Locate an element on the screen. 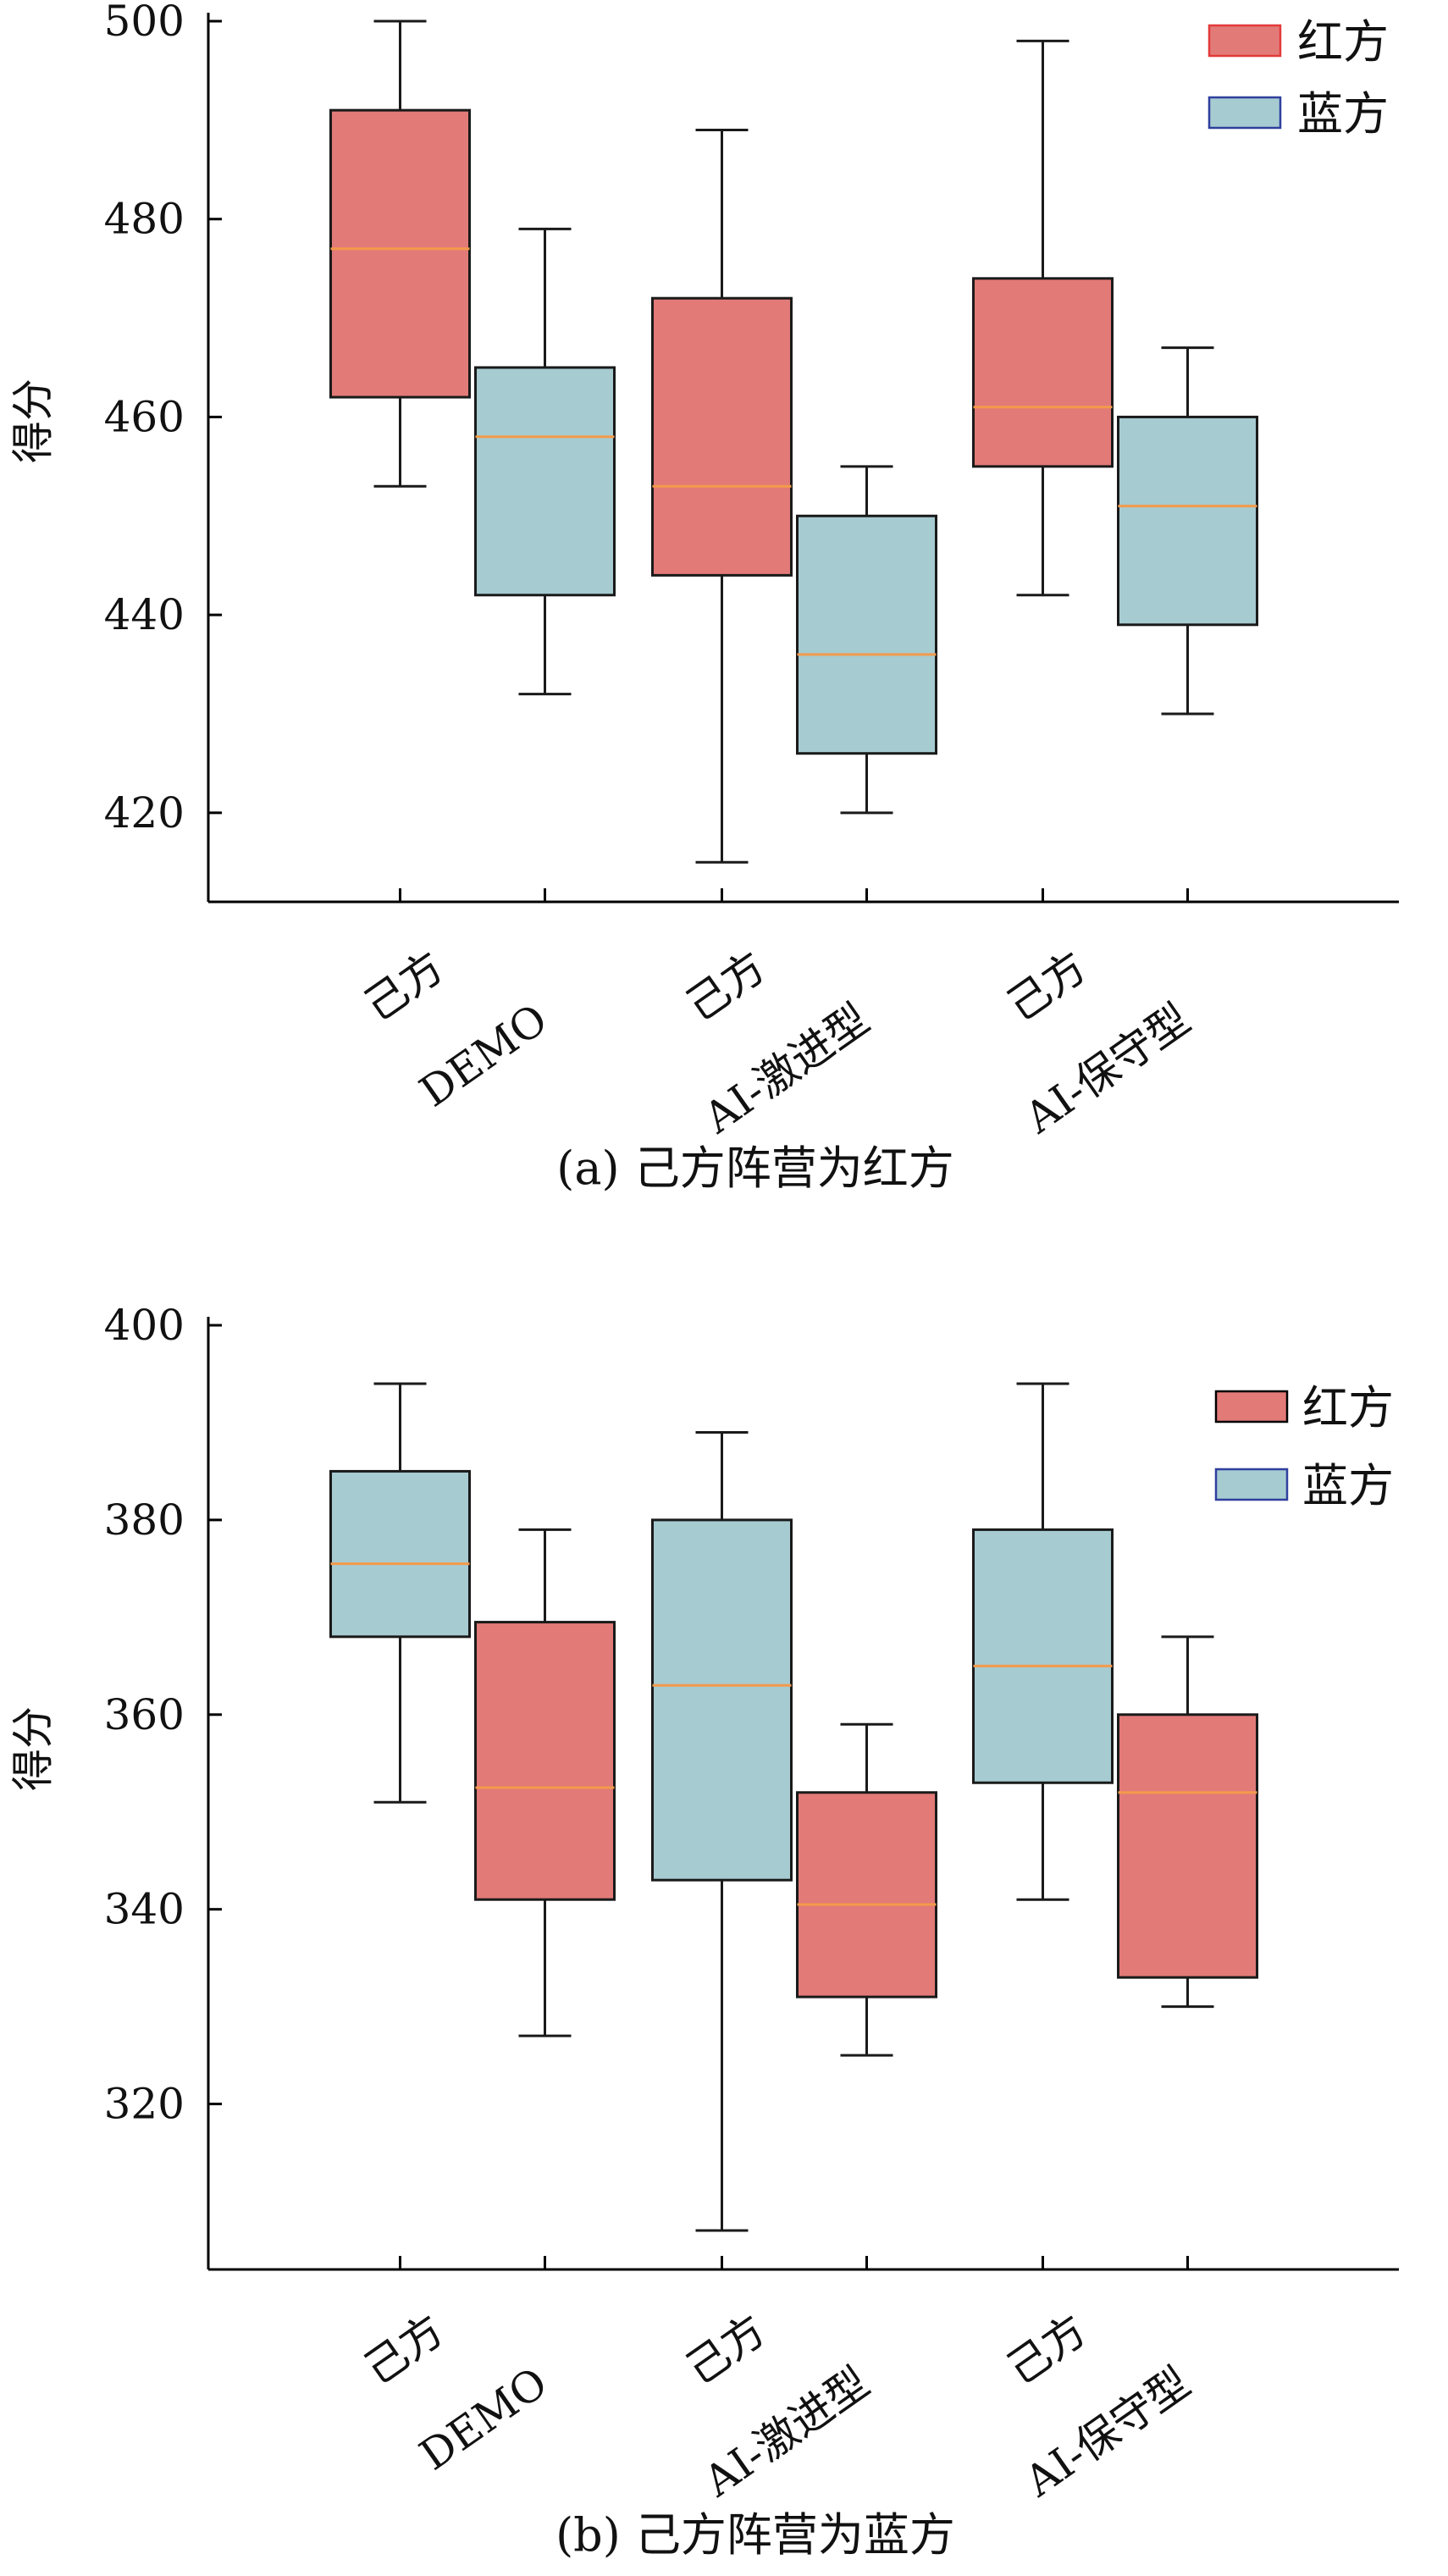 This screenshot has width=1448, height=2576. y-tick-label: 360 is located at coordinates (144, 1714).